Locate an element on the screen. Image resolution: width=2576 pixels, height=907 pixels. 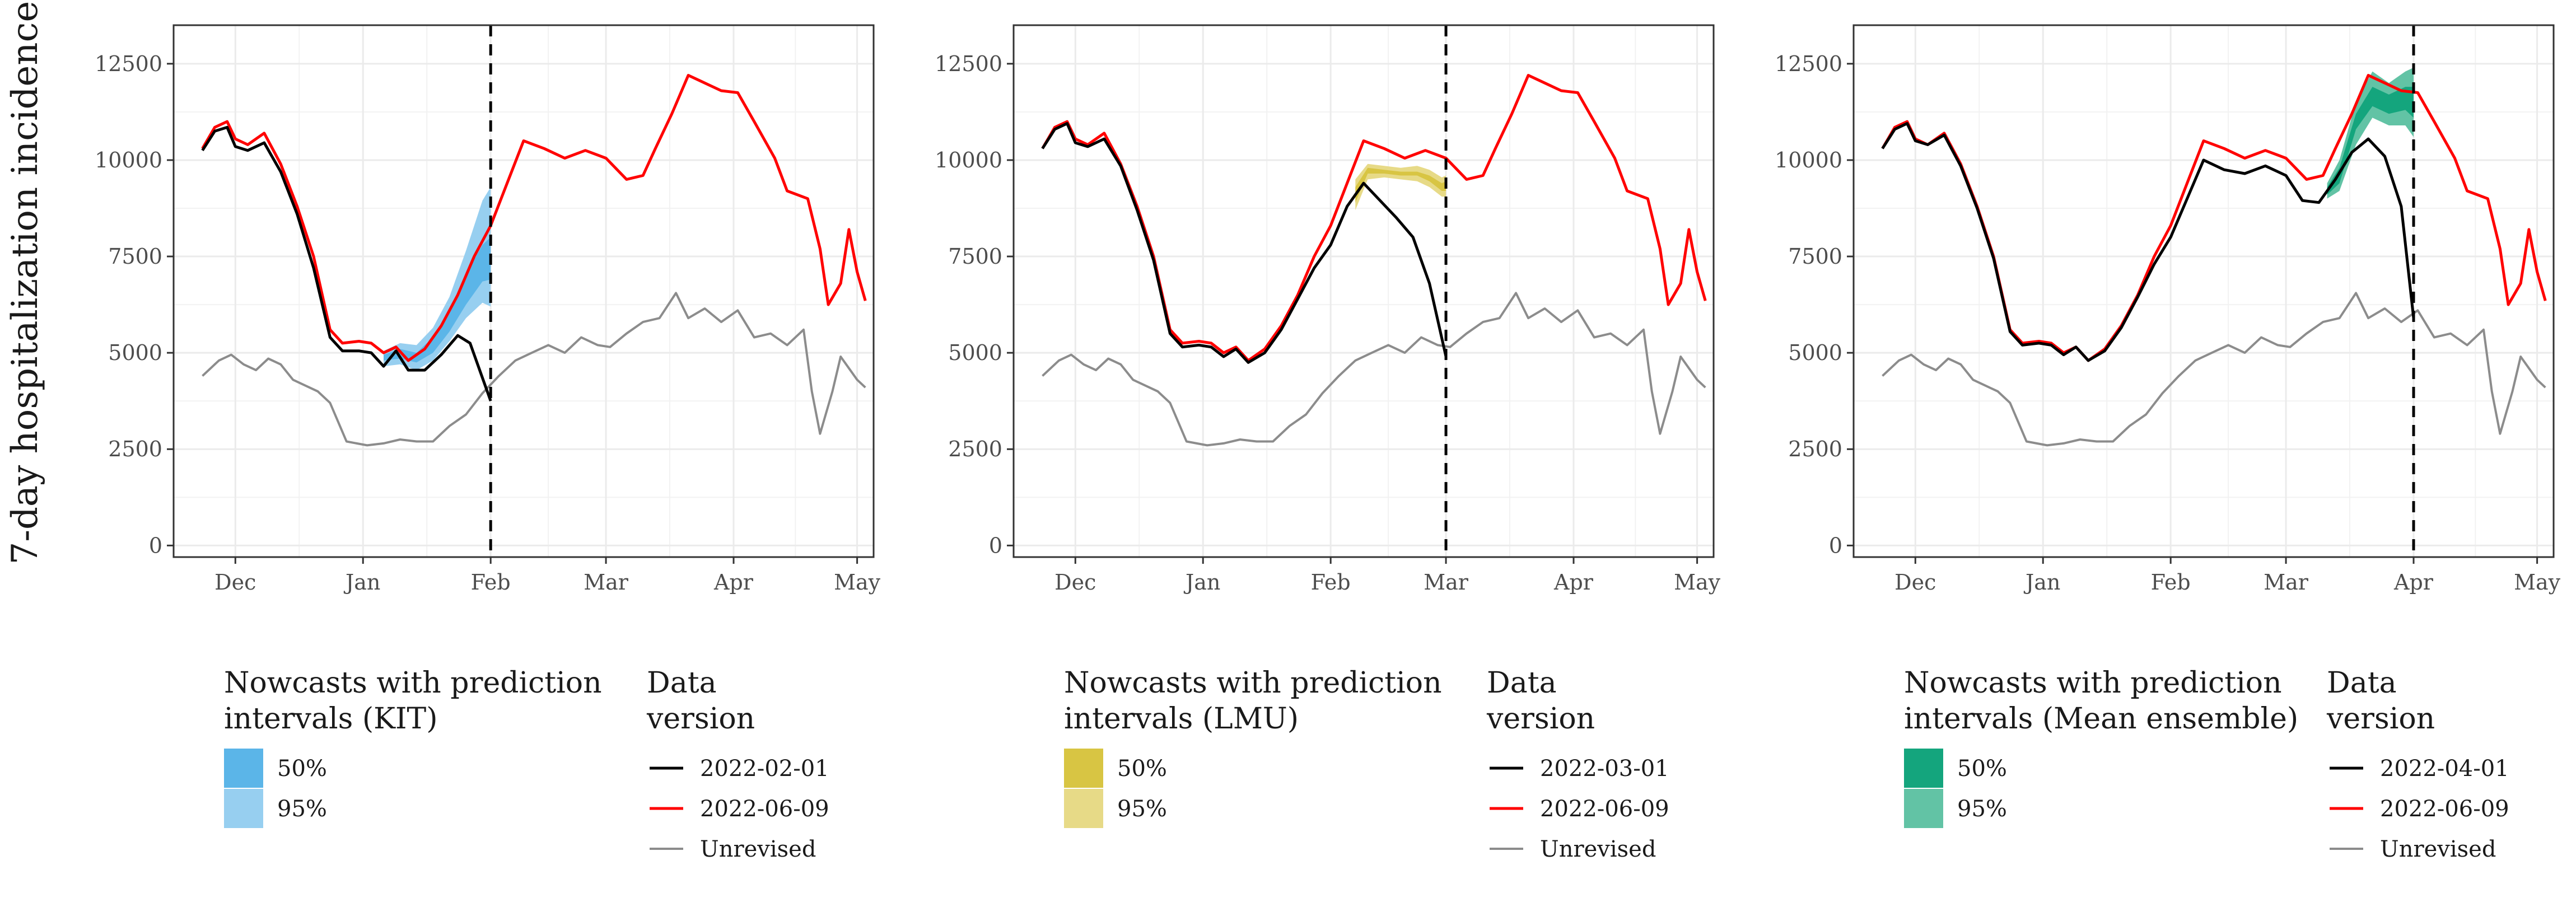
legend-label: 2022-03-01 is located at coordinates (1605, 769).